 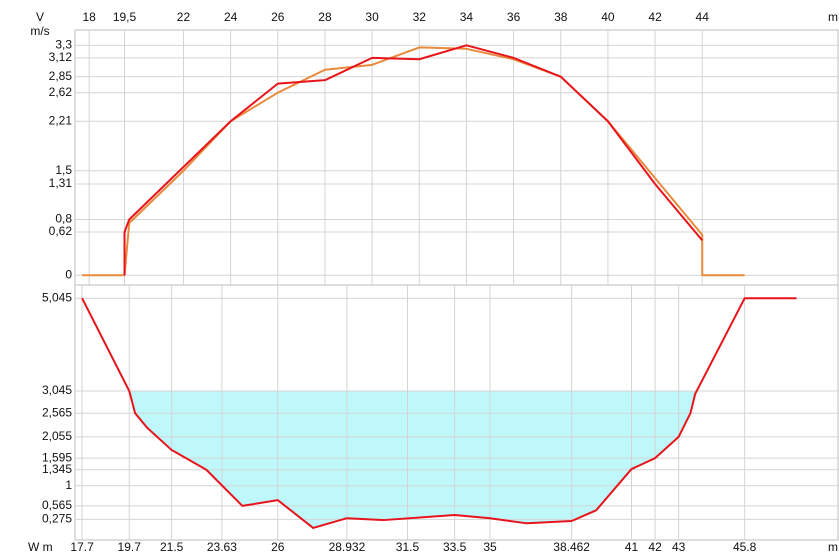 What do you see at coordinates (57, 457) in the screenshot?
I see `y-tick-label: 1,595` at bounding box center [57, 457].